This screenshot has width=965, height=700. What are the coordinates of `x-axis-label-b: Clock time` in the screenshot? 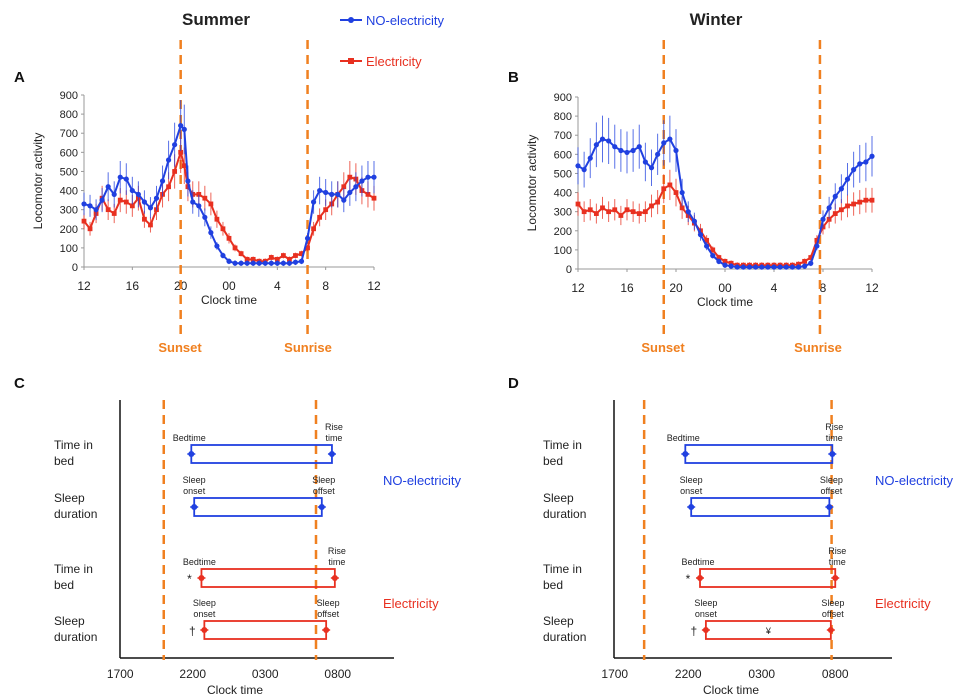 It's located at (725, 302).